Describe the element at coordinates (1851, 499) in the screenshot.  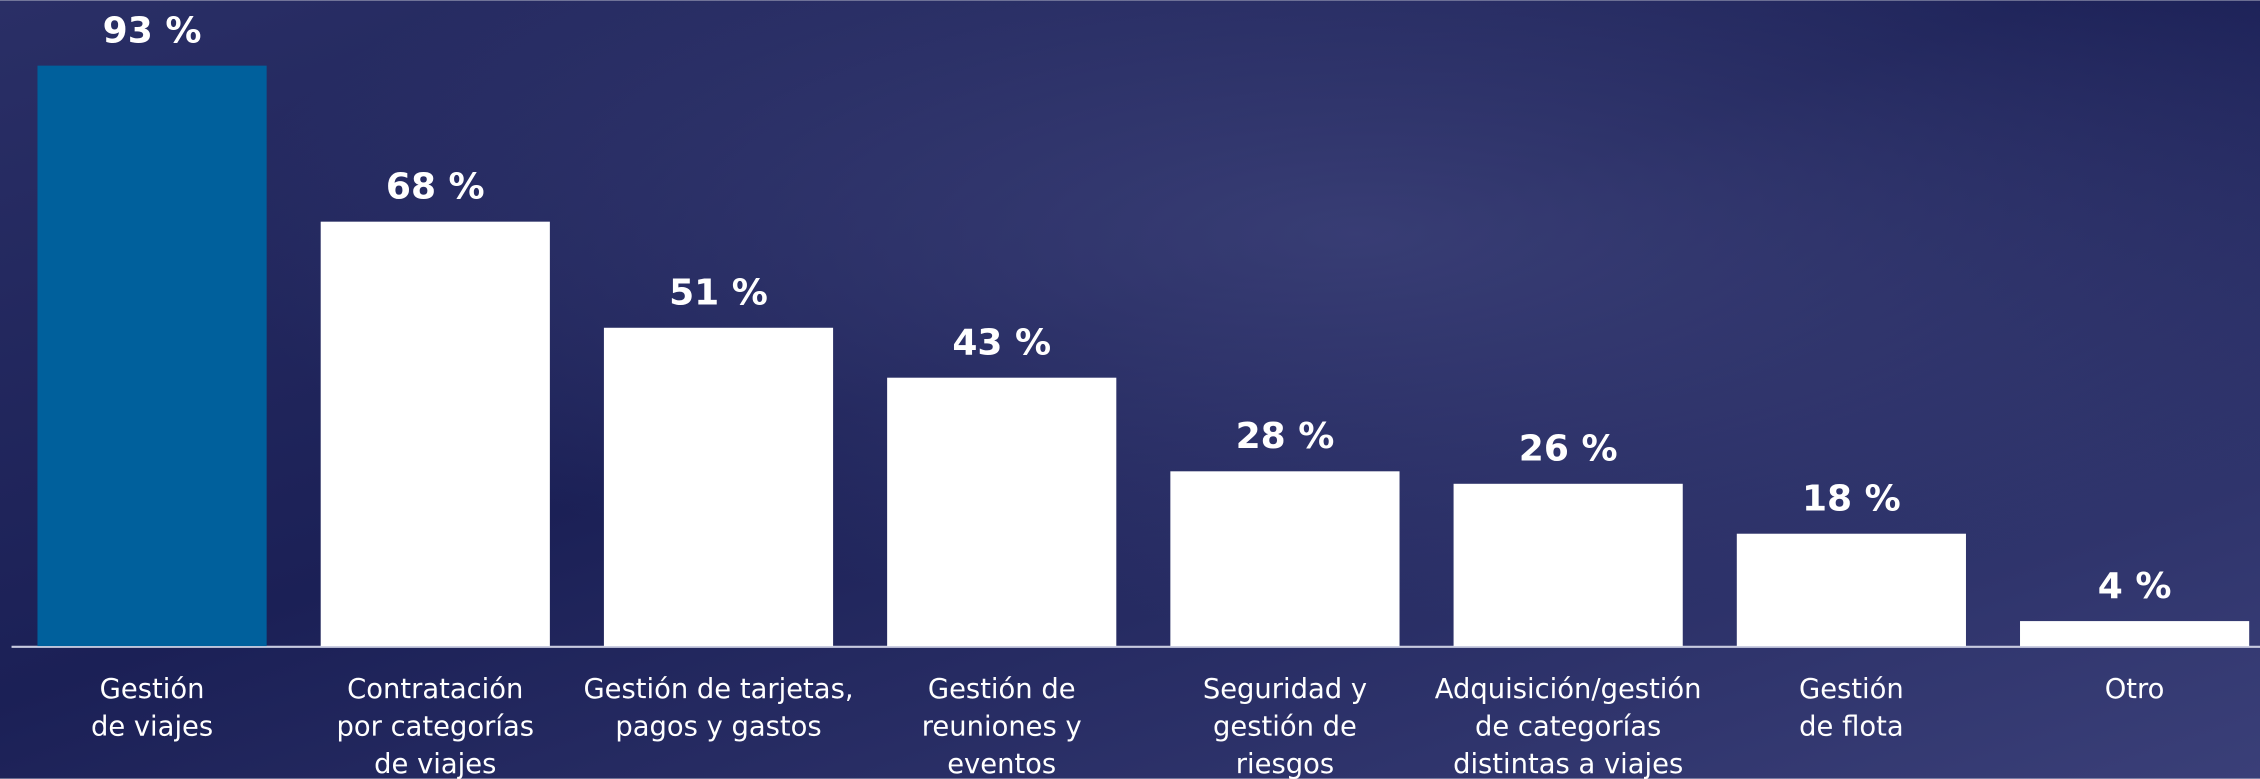
I see `value-label: 18 %` at that location.